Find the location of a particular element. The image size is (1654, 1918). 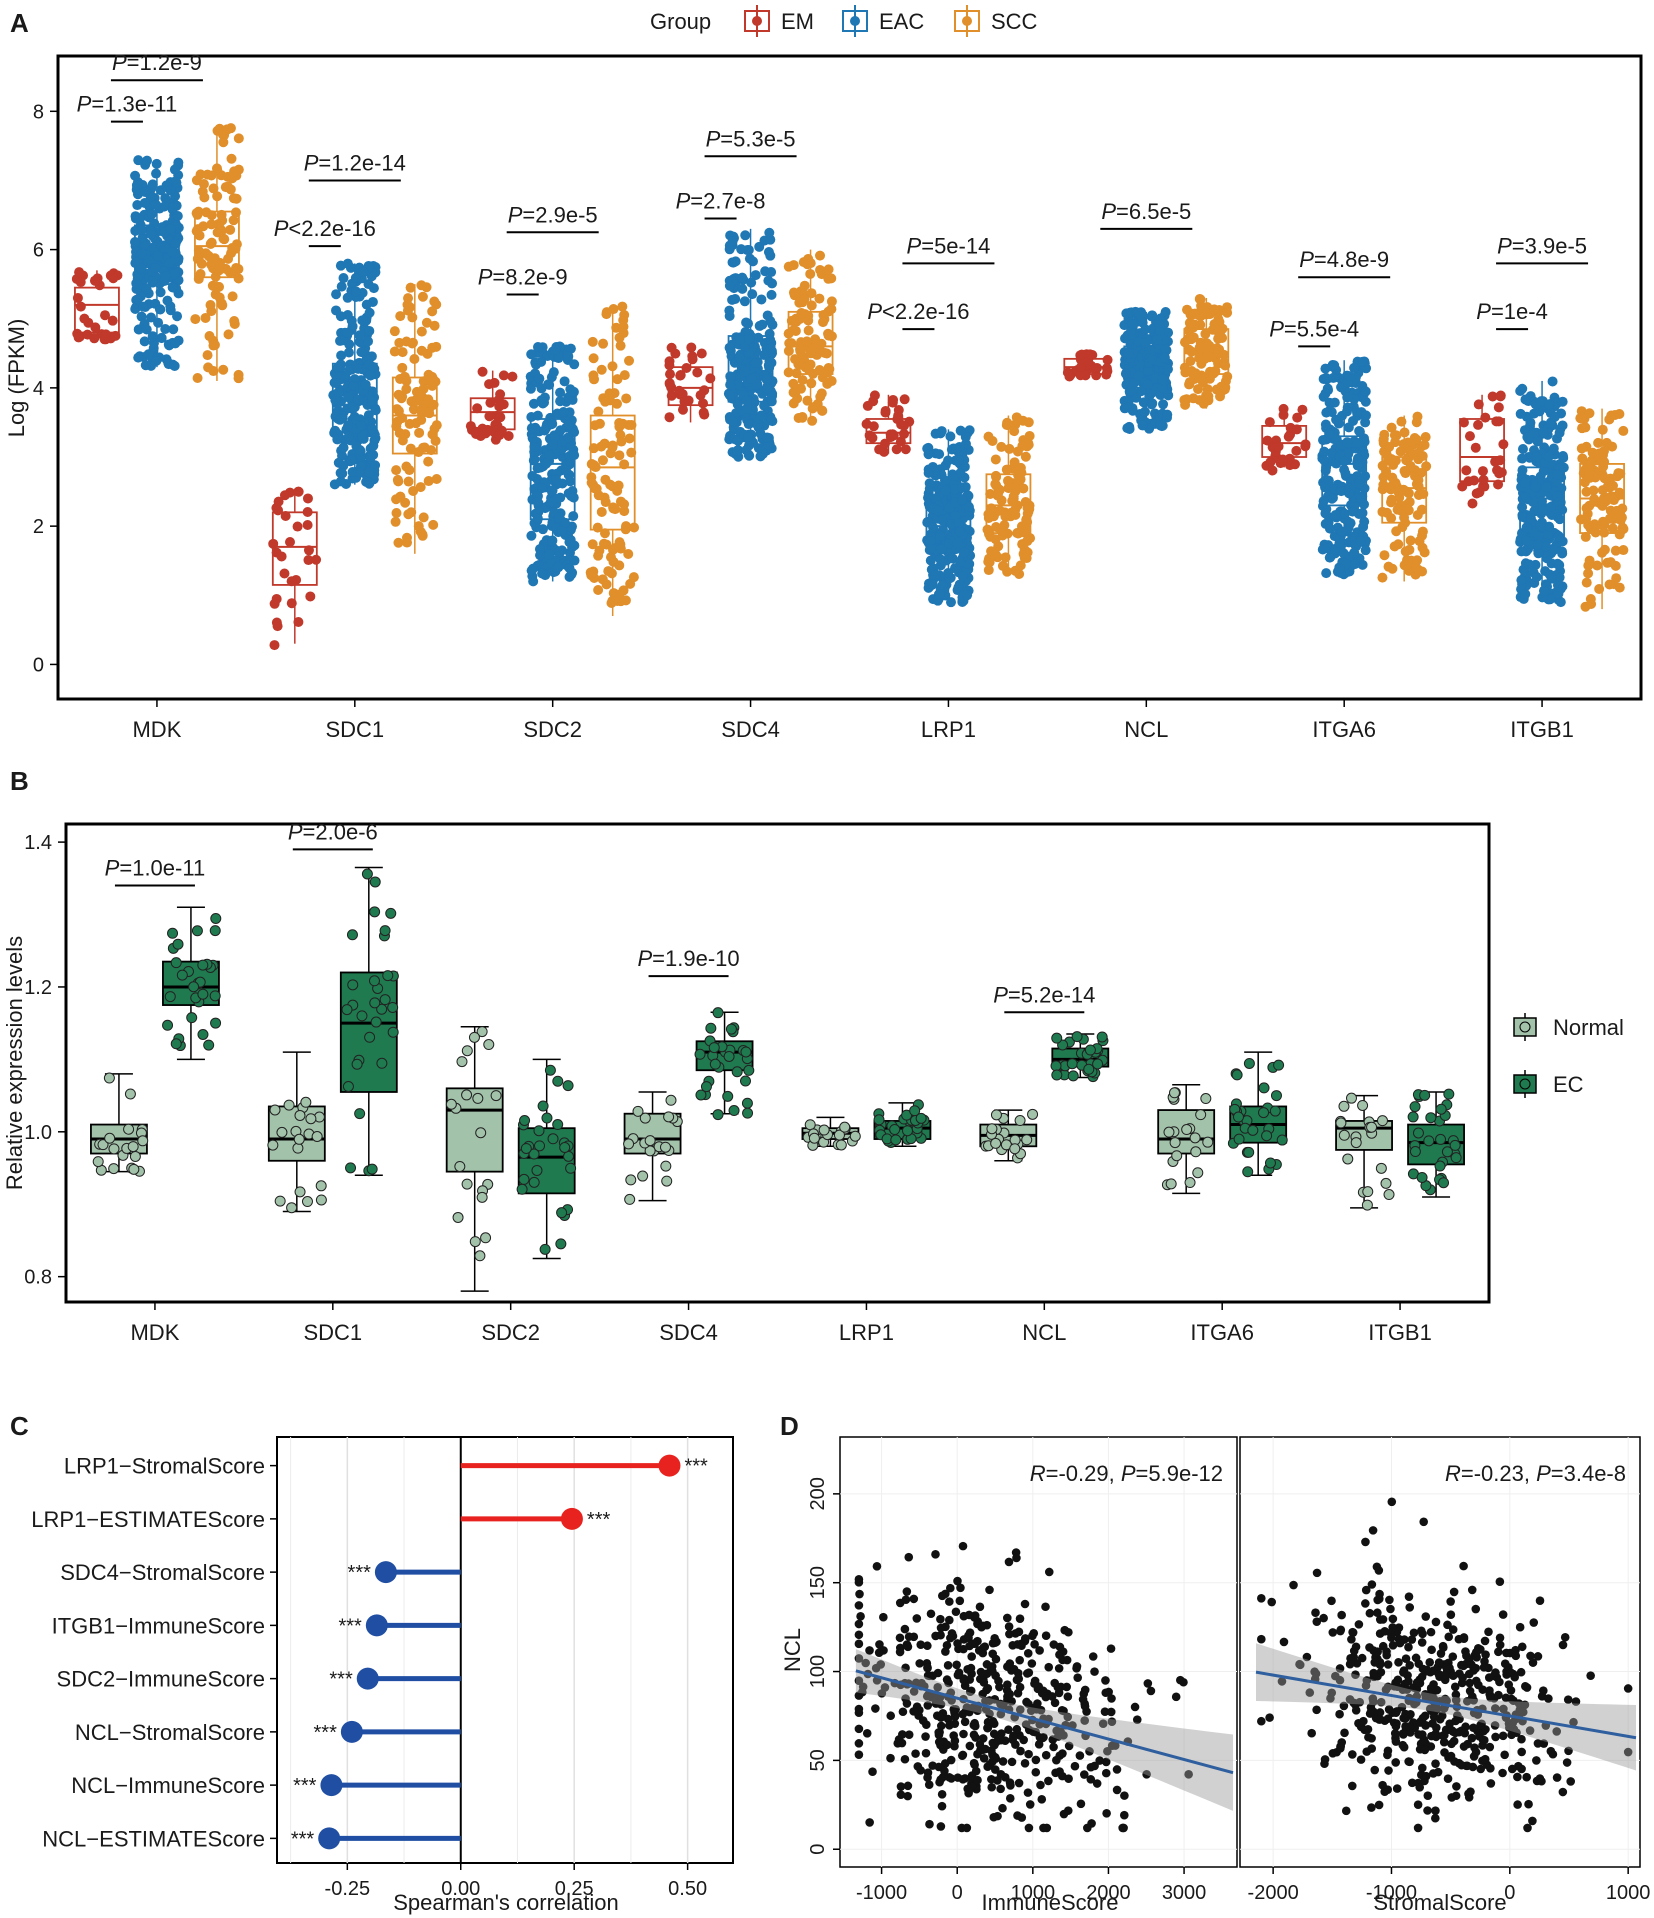

y-tick-label: 1.2 is located at coordinates (38, 988).